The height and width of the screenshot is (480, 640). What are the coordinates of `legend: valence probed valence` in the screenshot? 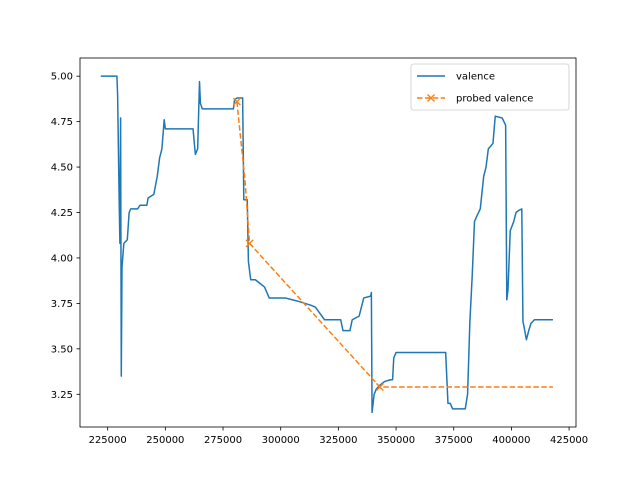 It's located at (490, 87).